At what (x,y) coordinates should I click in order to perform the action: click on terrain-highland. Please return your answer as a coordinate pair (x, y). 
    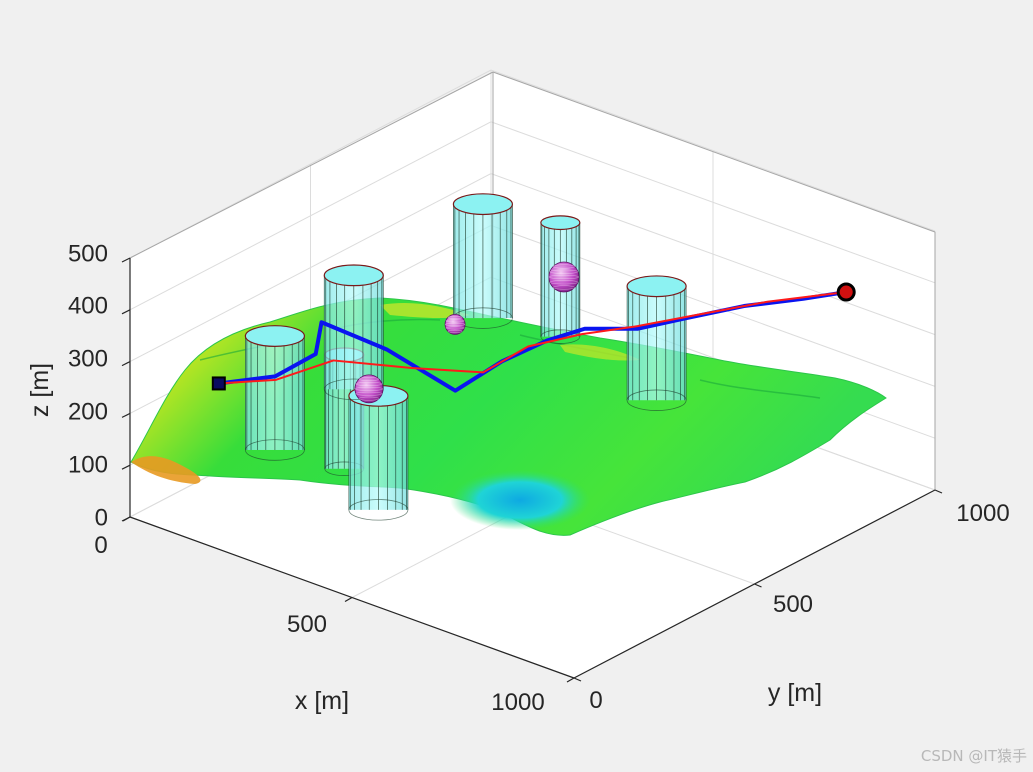
    Looking at the image, I should click on (166, 470).